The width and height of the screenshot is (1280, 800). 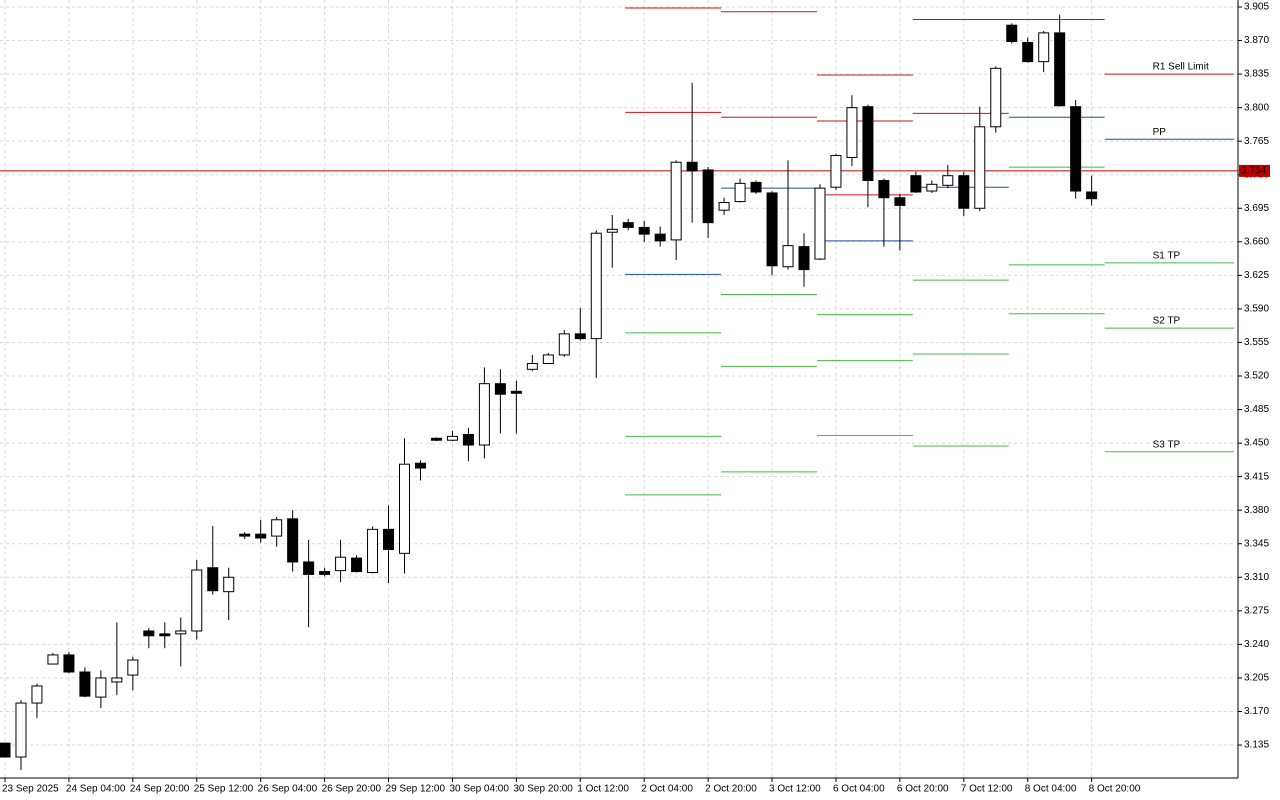 What do you see at coordinates (1256, 543) in the screenshot?
I see `y-tick-label: 3.345` at bounding box center [1256, 543].